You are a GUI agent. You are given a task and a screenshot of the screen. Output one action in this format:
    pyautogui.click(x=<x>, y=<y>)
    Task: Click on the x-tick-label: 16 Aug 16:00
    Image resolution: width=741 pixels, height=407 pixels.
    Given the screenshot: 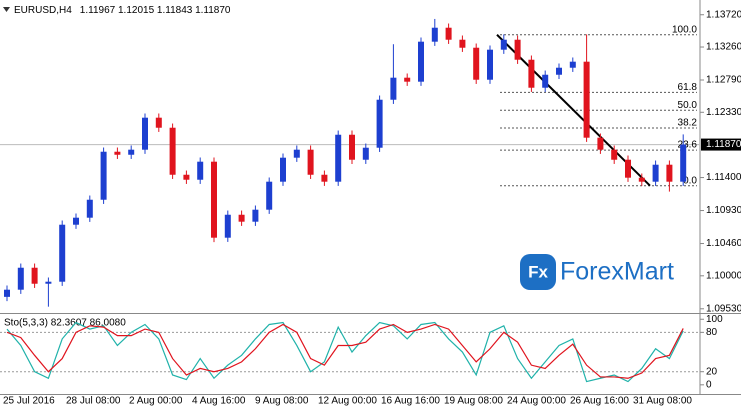 What is the action you would take?
    pyautogui.click(x=410, y=401)
    